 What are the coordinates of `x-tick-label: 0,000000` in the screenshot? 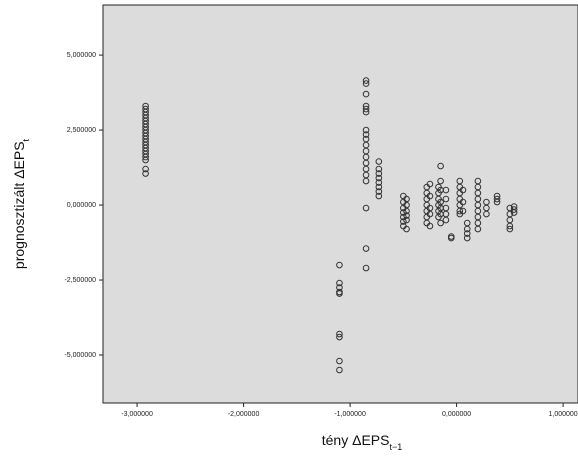 It's located at (456, 414).